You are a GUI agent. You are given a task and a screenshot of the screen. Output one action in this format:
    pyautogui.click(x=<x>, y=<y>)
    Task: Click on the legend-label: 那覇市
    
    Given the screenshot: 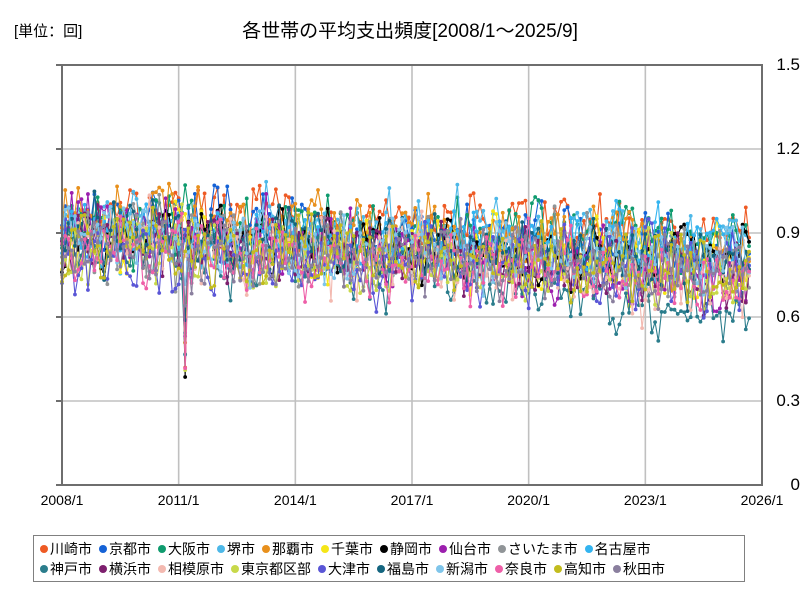 What is the action you would take?
    pyautogui.click(x=293, y=549)
    